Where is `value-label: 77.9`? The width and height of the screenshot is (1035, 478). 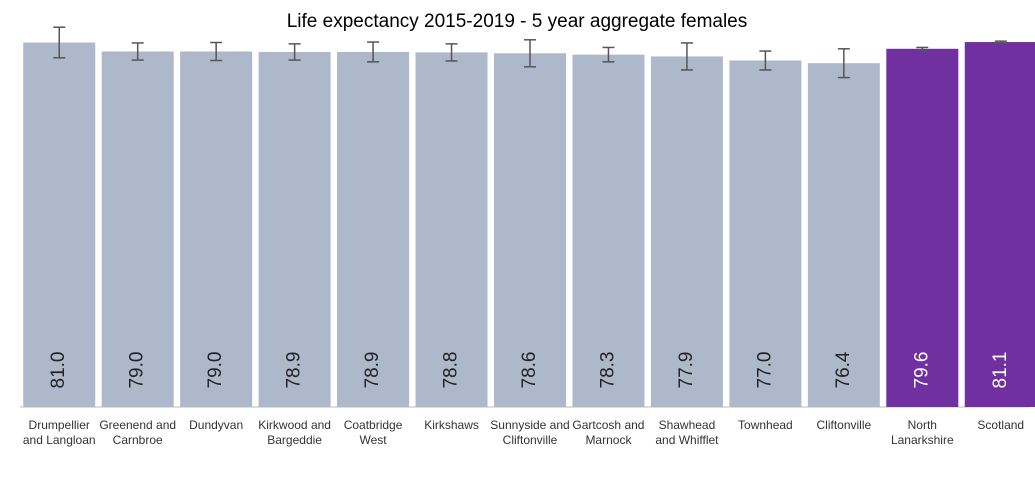 value-label: 77.9 is located at coordinates (686, 370).